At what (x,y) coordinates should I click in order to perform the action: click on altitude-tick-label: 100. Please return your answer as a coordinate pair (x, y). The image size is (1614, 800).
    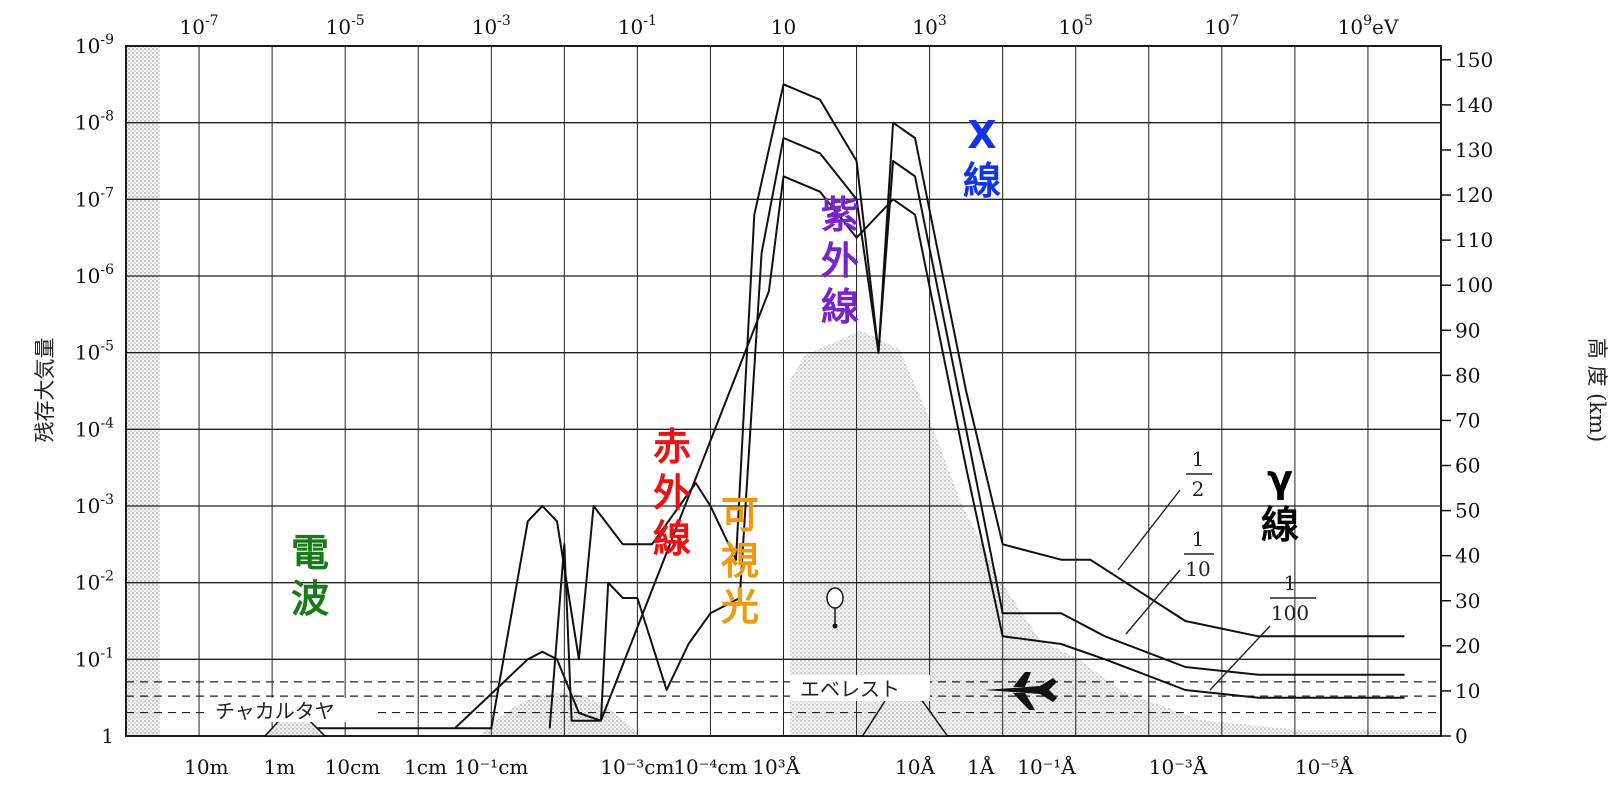
    Looking at the image, I should click on (1474, 285).